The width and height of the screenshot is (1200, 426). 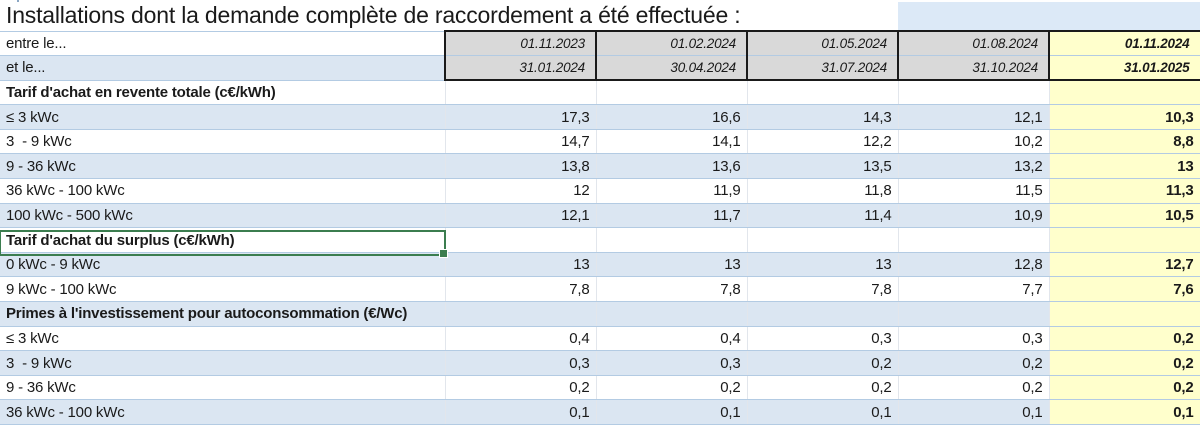 What do you see at coordinates (973, 43) in the screenshot?
I see `date-cell: 01.08.2024` at bounding box center [973, 43].